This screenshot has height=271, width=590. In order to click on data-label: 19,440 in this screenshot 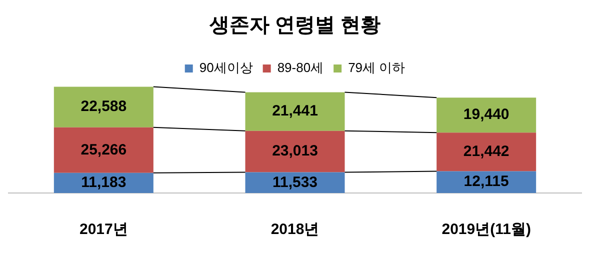, I will do `click(486, 115)`.